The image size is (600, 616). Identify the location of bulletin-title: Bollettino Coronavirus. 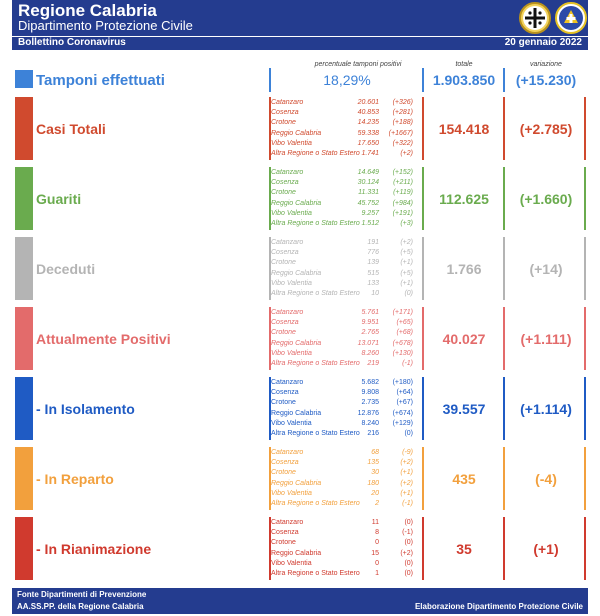
(72, 42).